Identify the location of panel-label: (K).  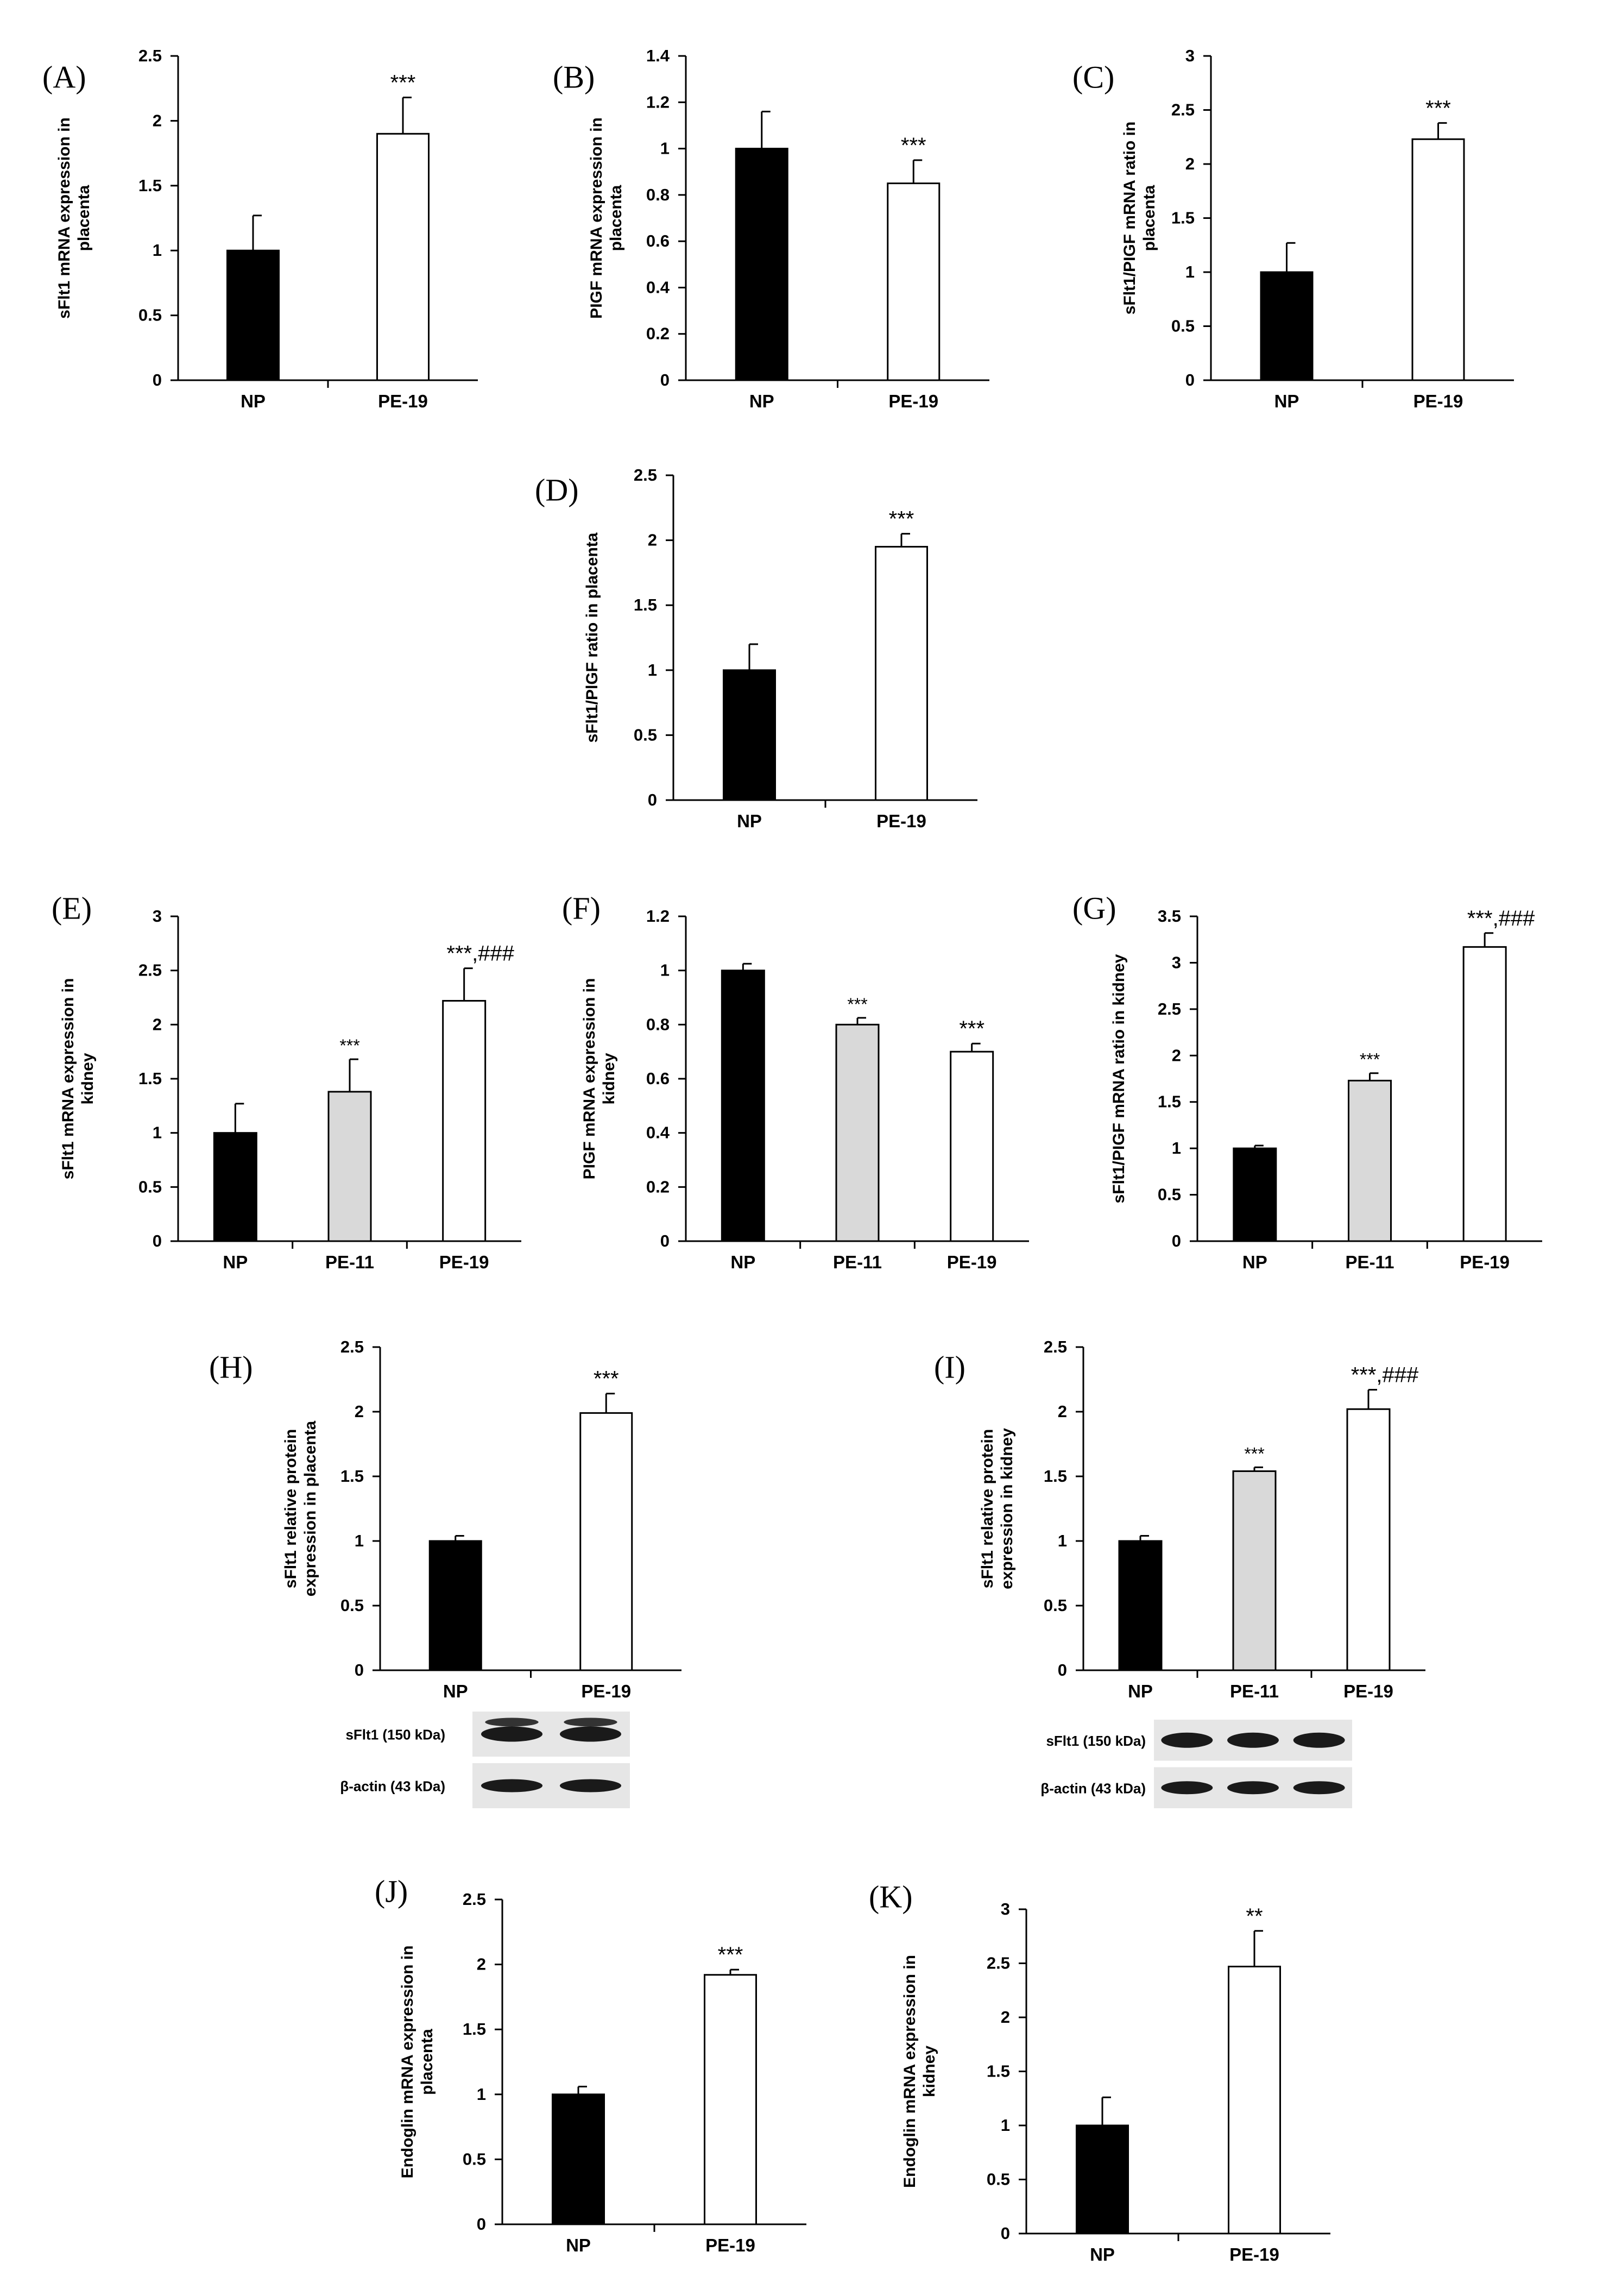
(891, 1897).